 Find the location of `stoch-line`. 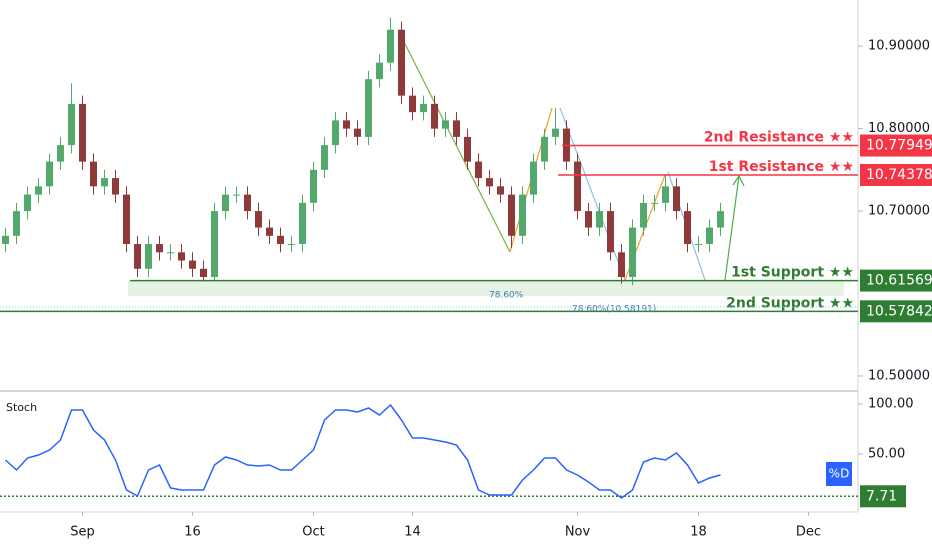

stoch-line is located at coordinates (362, 451).